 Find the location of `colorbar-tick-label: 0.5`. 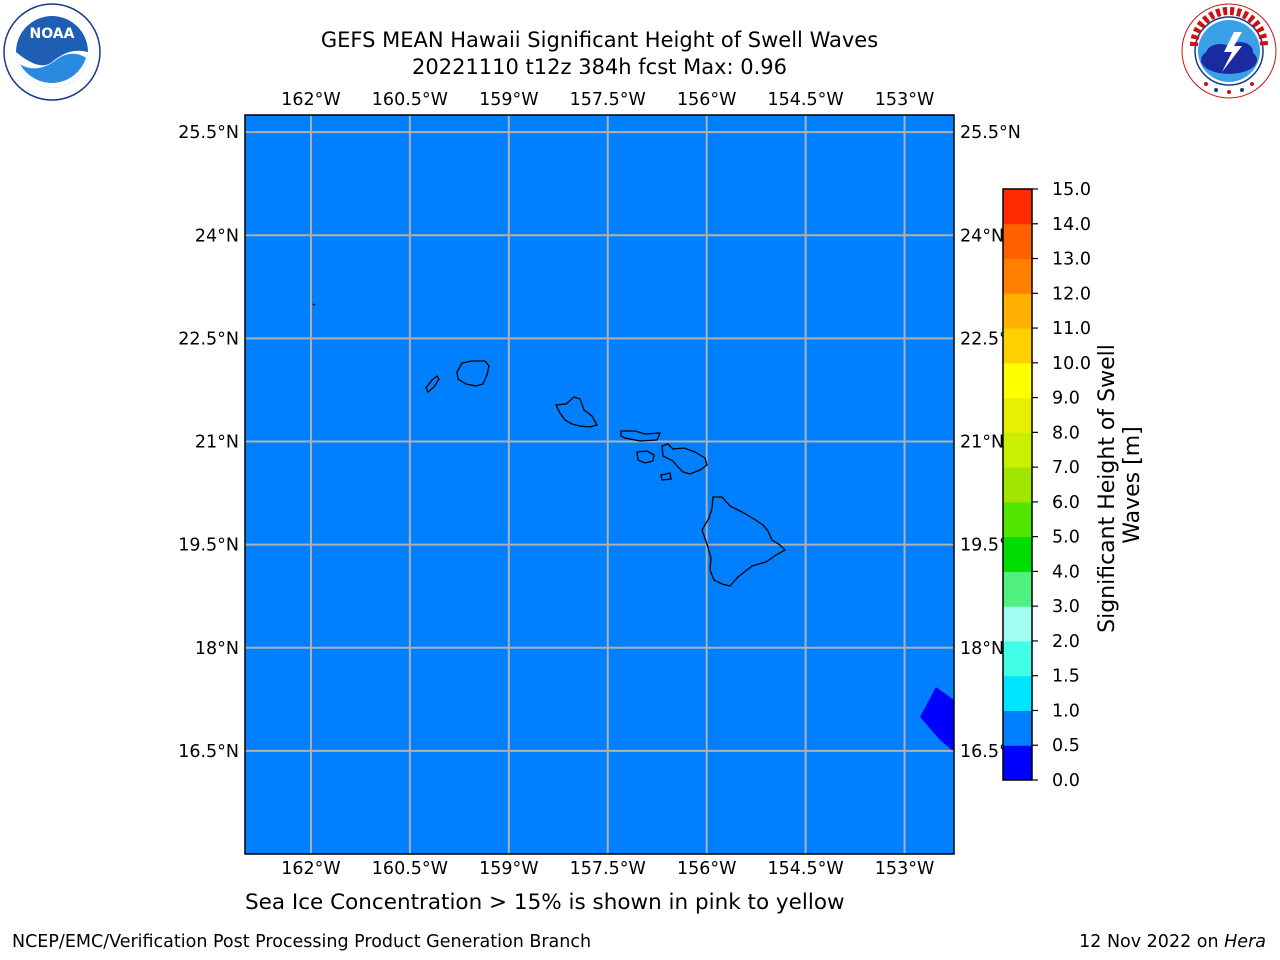

colorbar-tick-label: 0.5 is located at coordinates (1066, 746).